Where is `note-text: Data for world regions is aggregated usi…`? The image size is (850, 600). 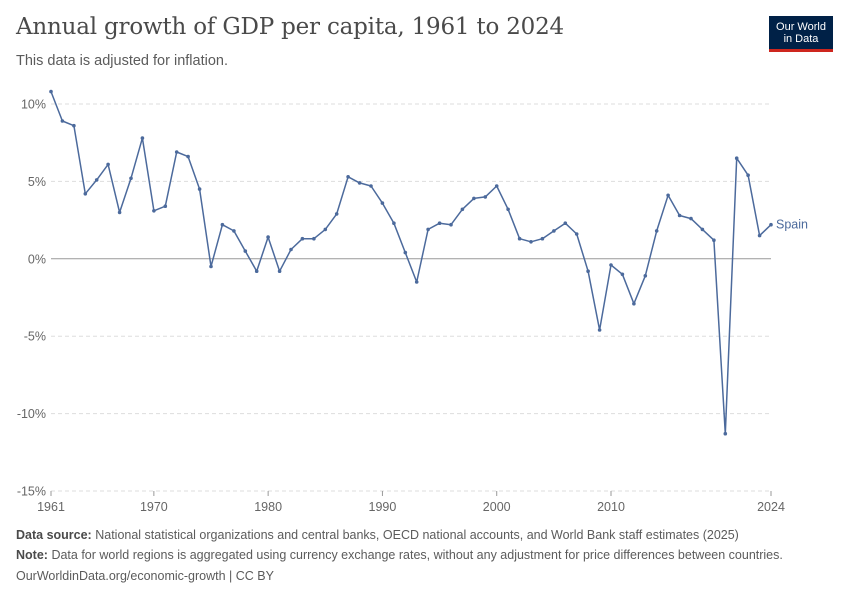 note-text: Data for world regions is aggregated usi… is located at coordinates (417, 555).